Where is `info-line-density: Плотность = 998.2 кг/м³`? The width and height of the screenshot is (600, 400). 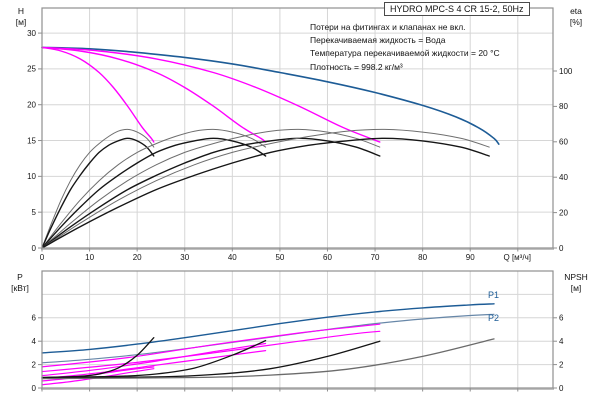 info-line-density: Плотность = 998.2 кг/м³ is located at coordinates (356, 66).